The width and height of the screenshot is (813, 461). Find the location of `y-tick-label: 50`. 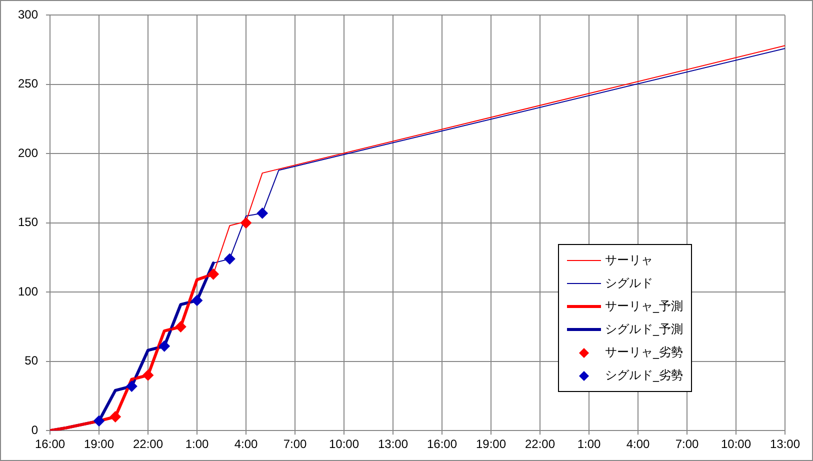

y-tick-label: 50 is located at coordinates (31, 361).